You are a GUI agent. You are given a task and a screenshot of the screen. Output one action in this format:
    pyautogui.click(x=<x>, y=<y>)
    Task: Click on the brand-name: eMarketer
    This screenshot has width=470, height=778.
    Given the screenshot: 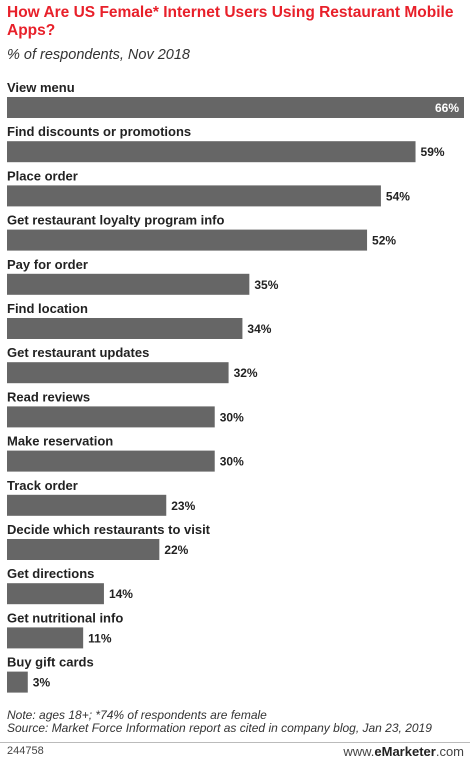 What is the action you would take?
    pyautogui.click(x=405, y=751)
    